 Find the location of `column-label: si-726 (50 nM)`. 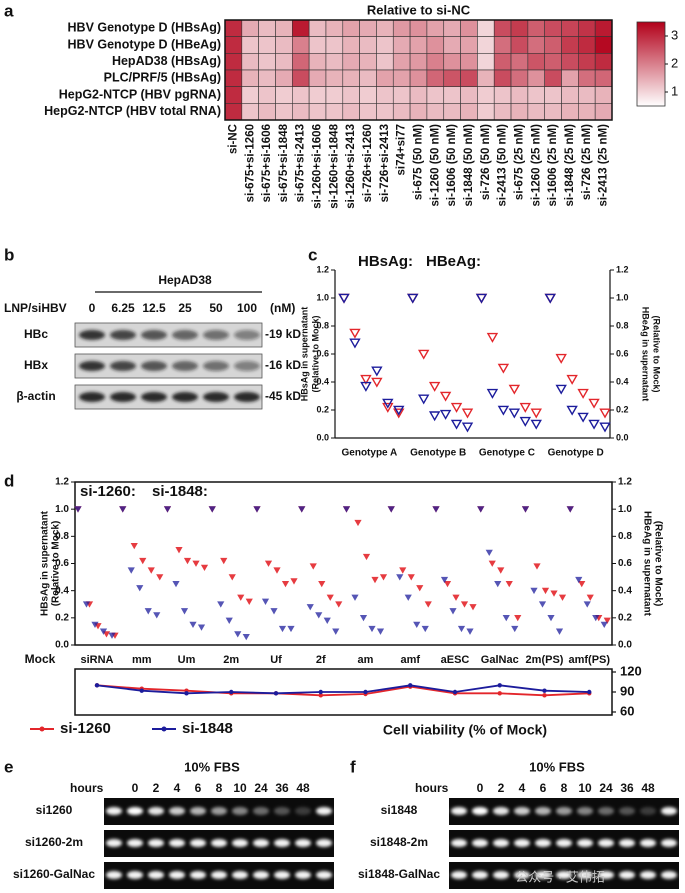

column-label: si-726 (50 nM) is located at coordinates (486, 162).